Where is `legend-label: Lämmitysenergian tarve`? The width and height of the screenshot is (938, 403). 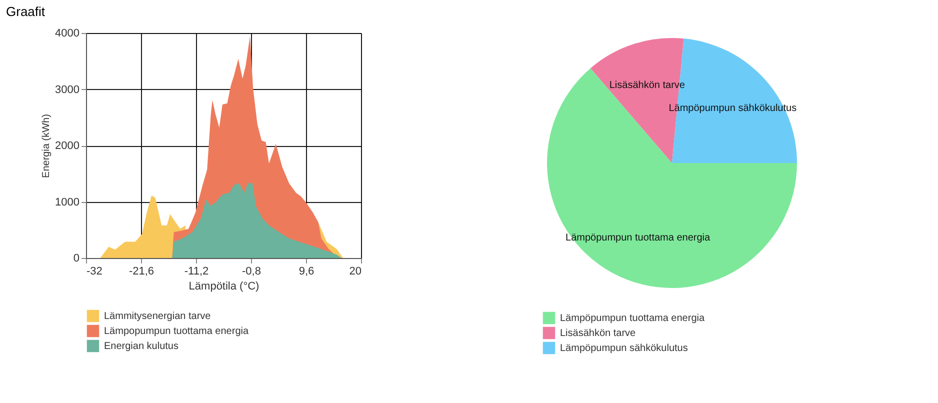
legend-label: Lämmitysenergian tarve is located at coordinates (158, 316).